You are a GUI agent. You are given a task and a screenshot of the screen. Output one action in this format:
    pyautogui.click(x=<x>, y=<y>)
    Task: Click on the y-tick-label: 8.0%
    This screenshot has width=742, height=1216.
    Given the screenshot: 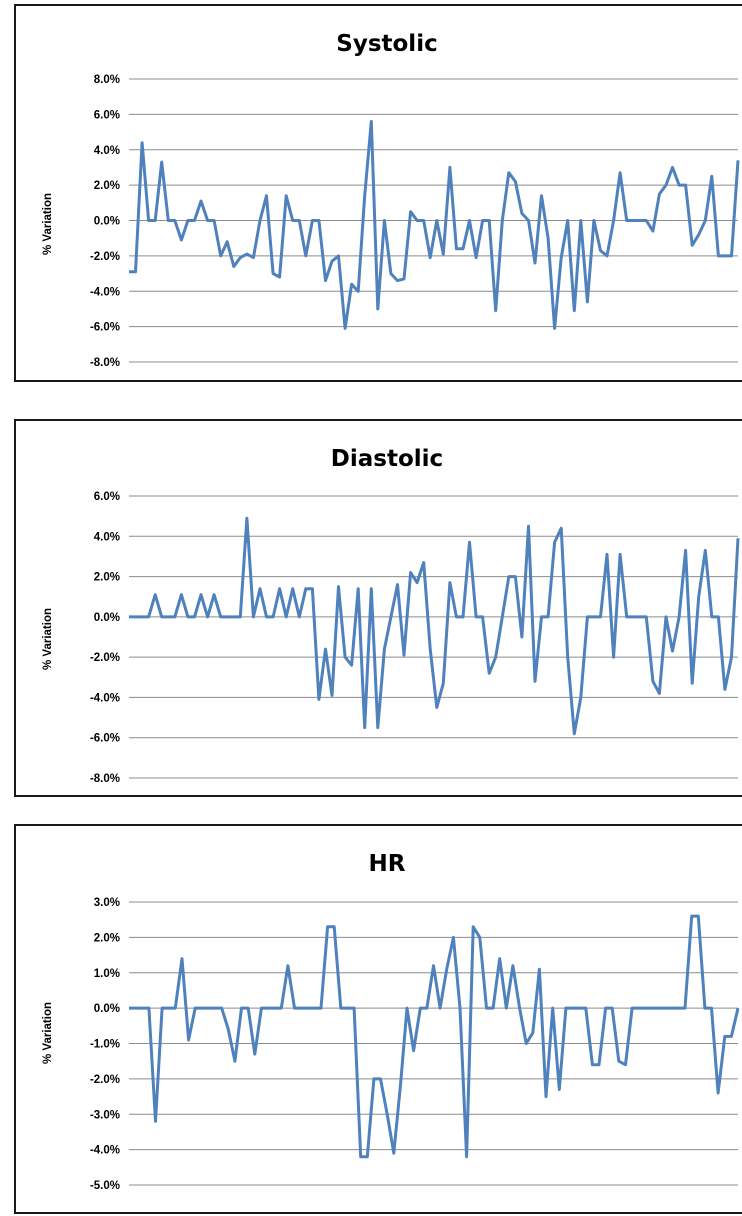 What is the action you would take?
    pyautogui.click(x=107, y=80)
    